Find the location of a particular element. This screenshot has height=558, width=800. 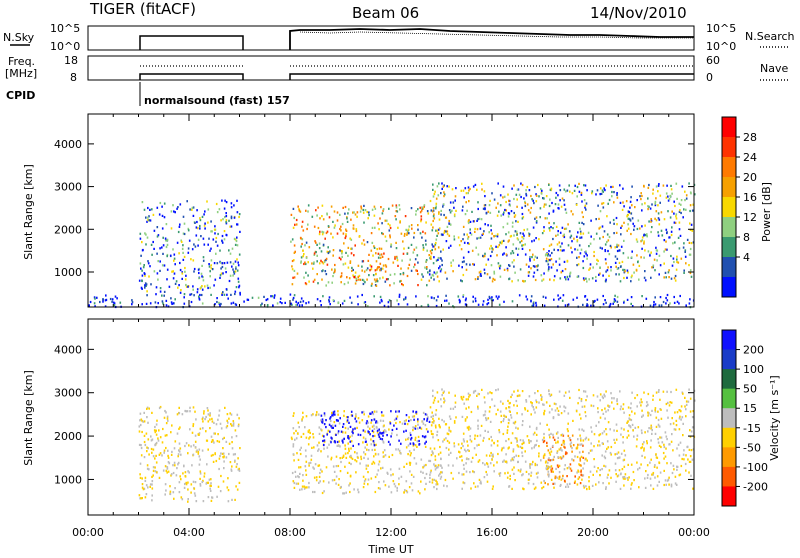

velocity-ytick-label: 2000 is located at coordinates (68, 436).